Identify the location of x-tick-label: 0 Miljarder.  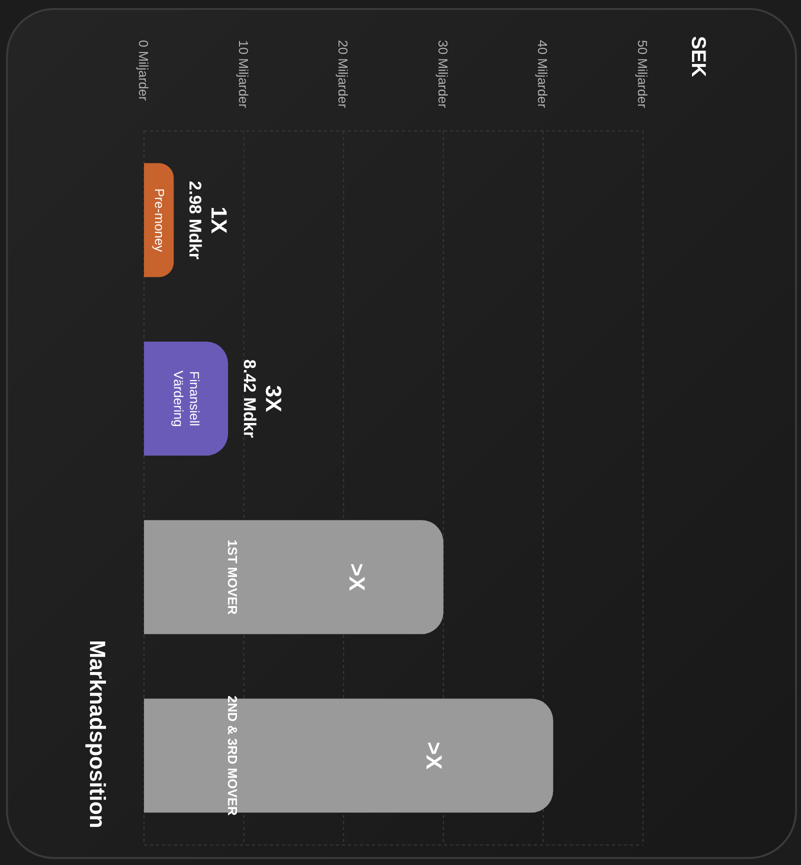
(143, 71).